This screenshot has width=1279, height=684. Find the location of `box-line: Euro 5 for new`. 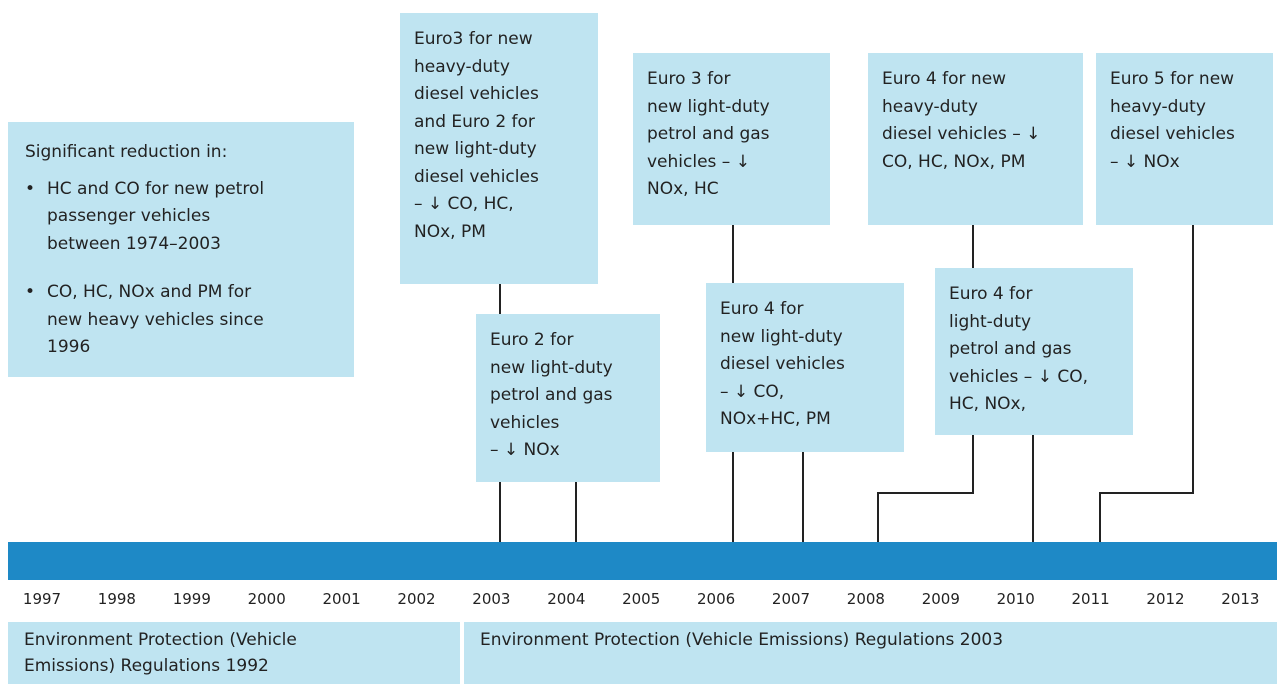

box-line: Euro 5 for new is located at coordinates (1172, 79).